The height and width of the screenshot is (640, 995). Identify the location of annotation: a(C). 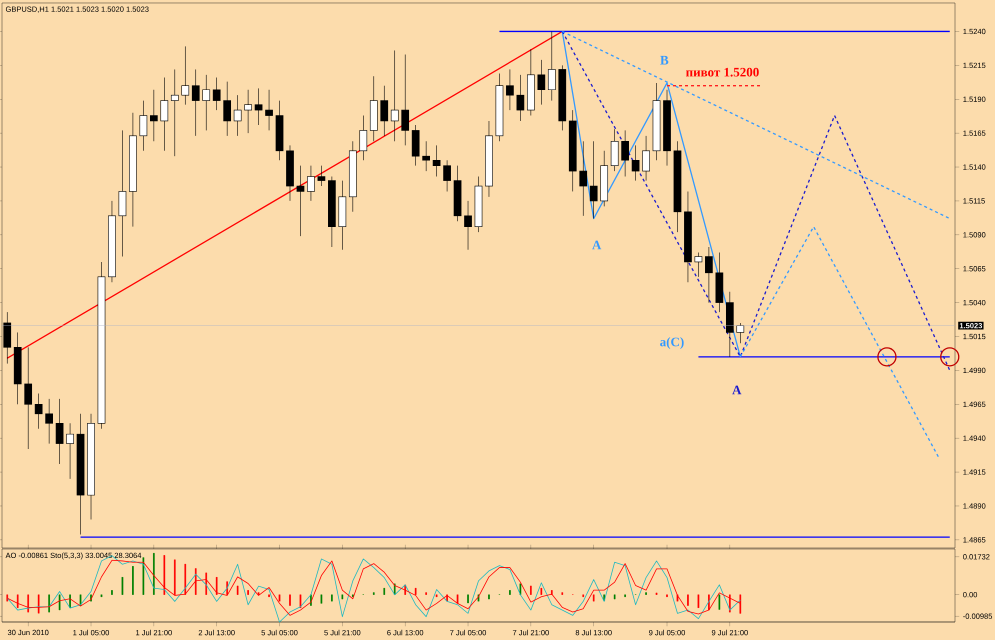
(672, 343).